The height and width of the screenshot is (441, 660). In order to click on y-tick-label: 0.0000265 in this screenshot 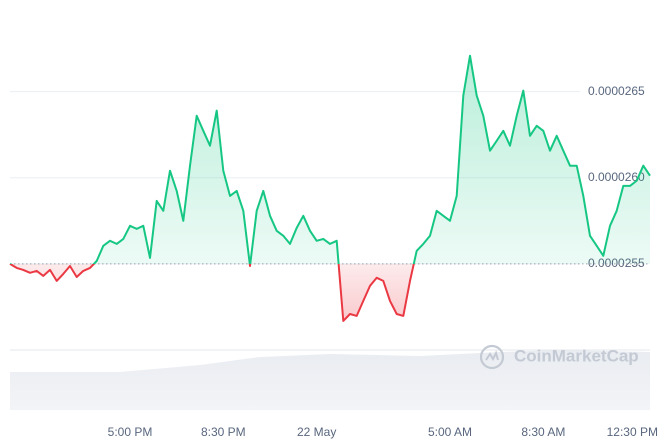, I will do `click(616, 91)`.